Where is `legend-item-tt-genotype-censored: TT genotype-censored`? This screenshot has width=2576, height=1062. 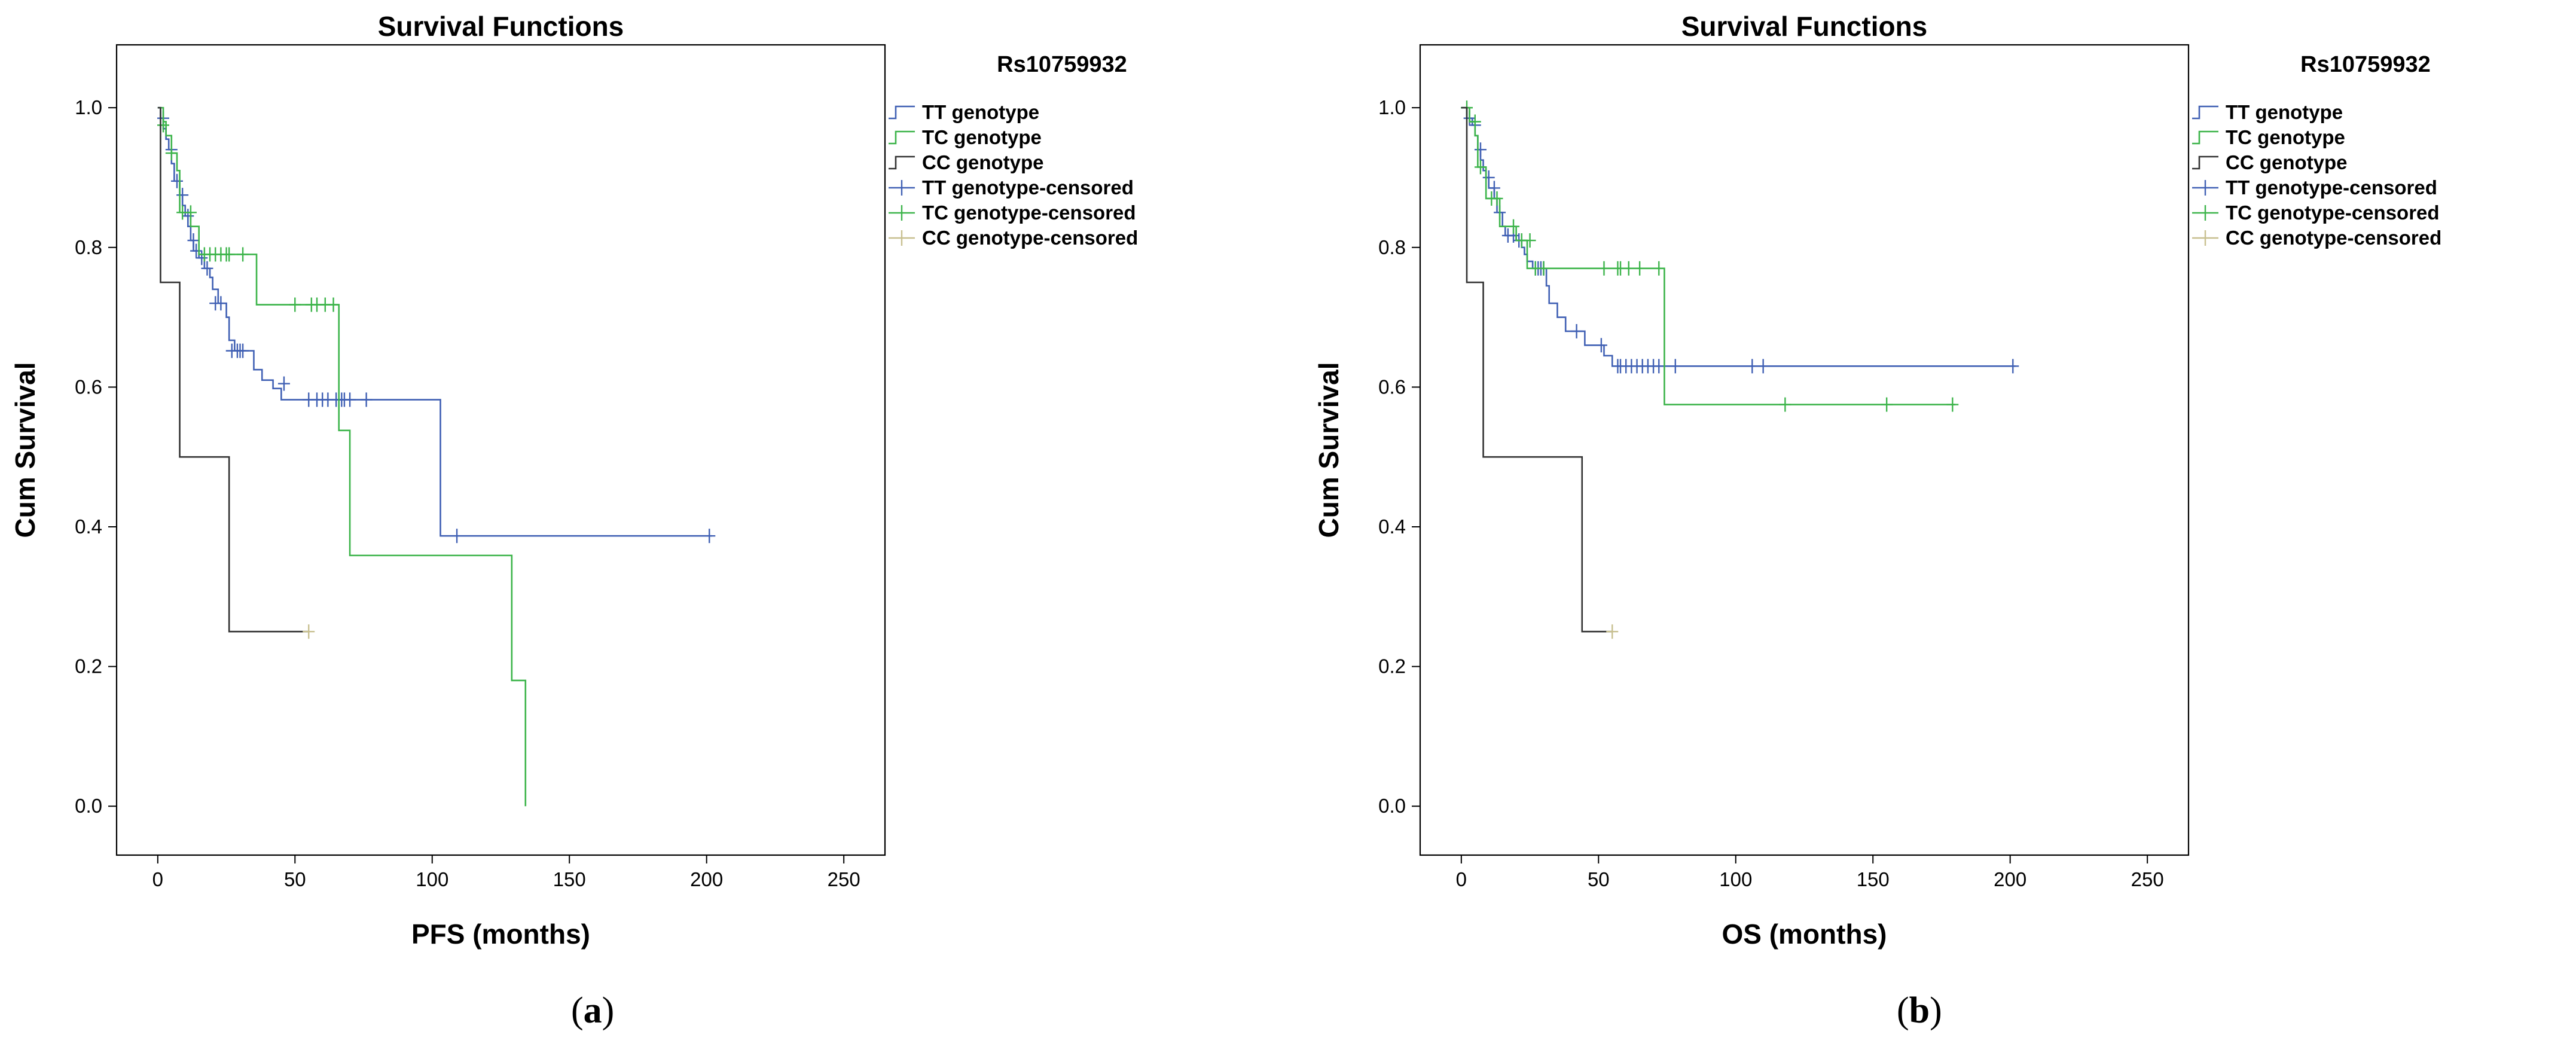
legend-item-tt-genotype-censored: TT genotype-censored is located at coordinates (1011, 187).